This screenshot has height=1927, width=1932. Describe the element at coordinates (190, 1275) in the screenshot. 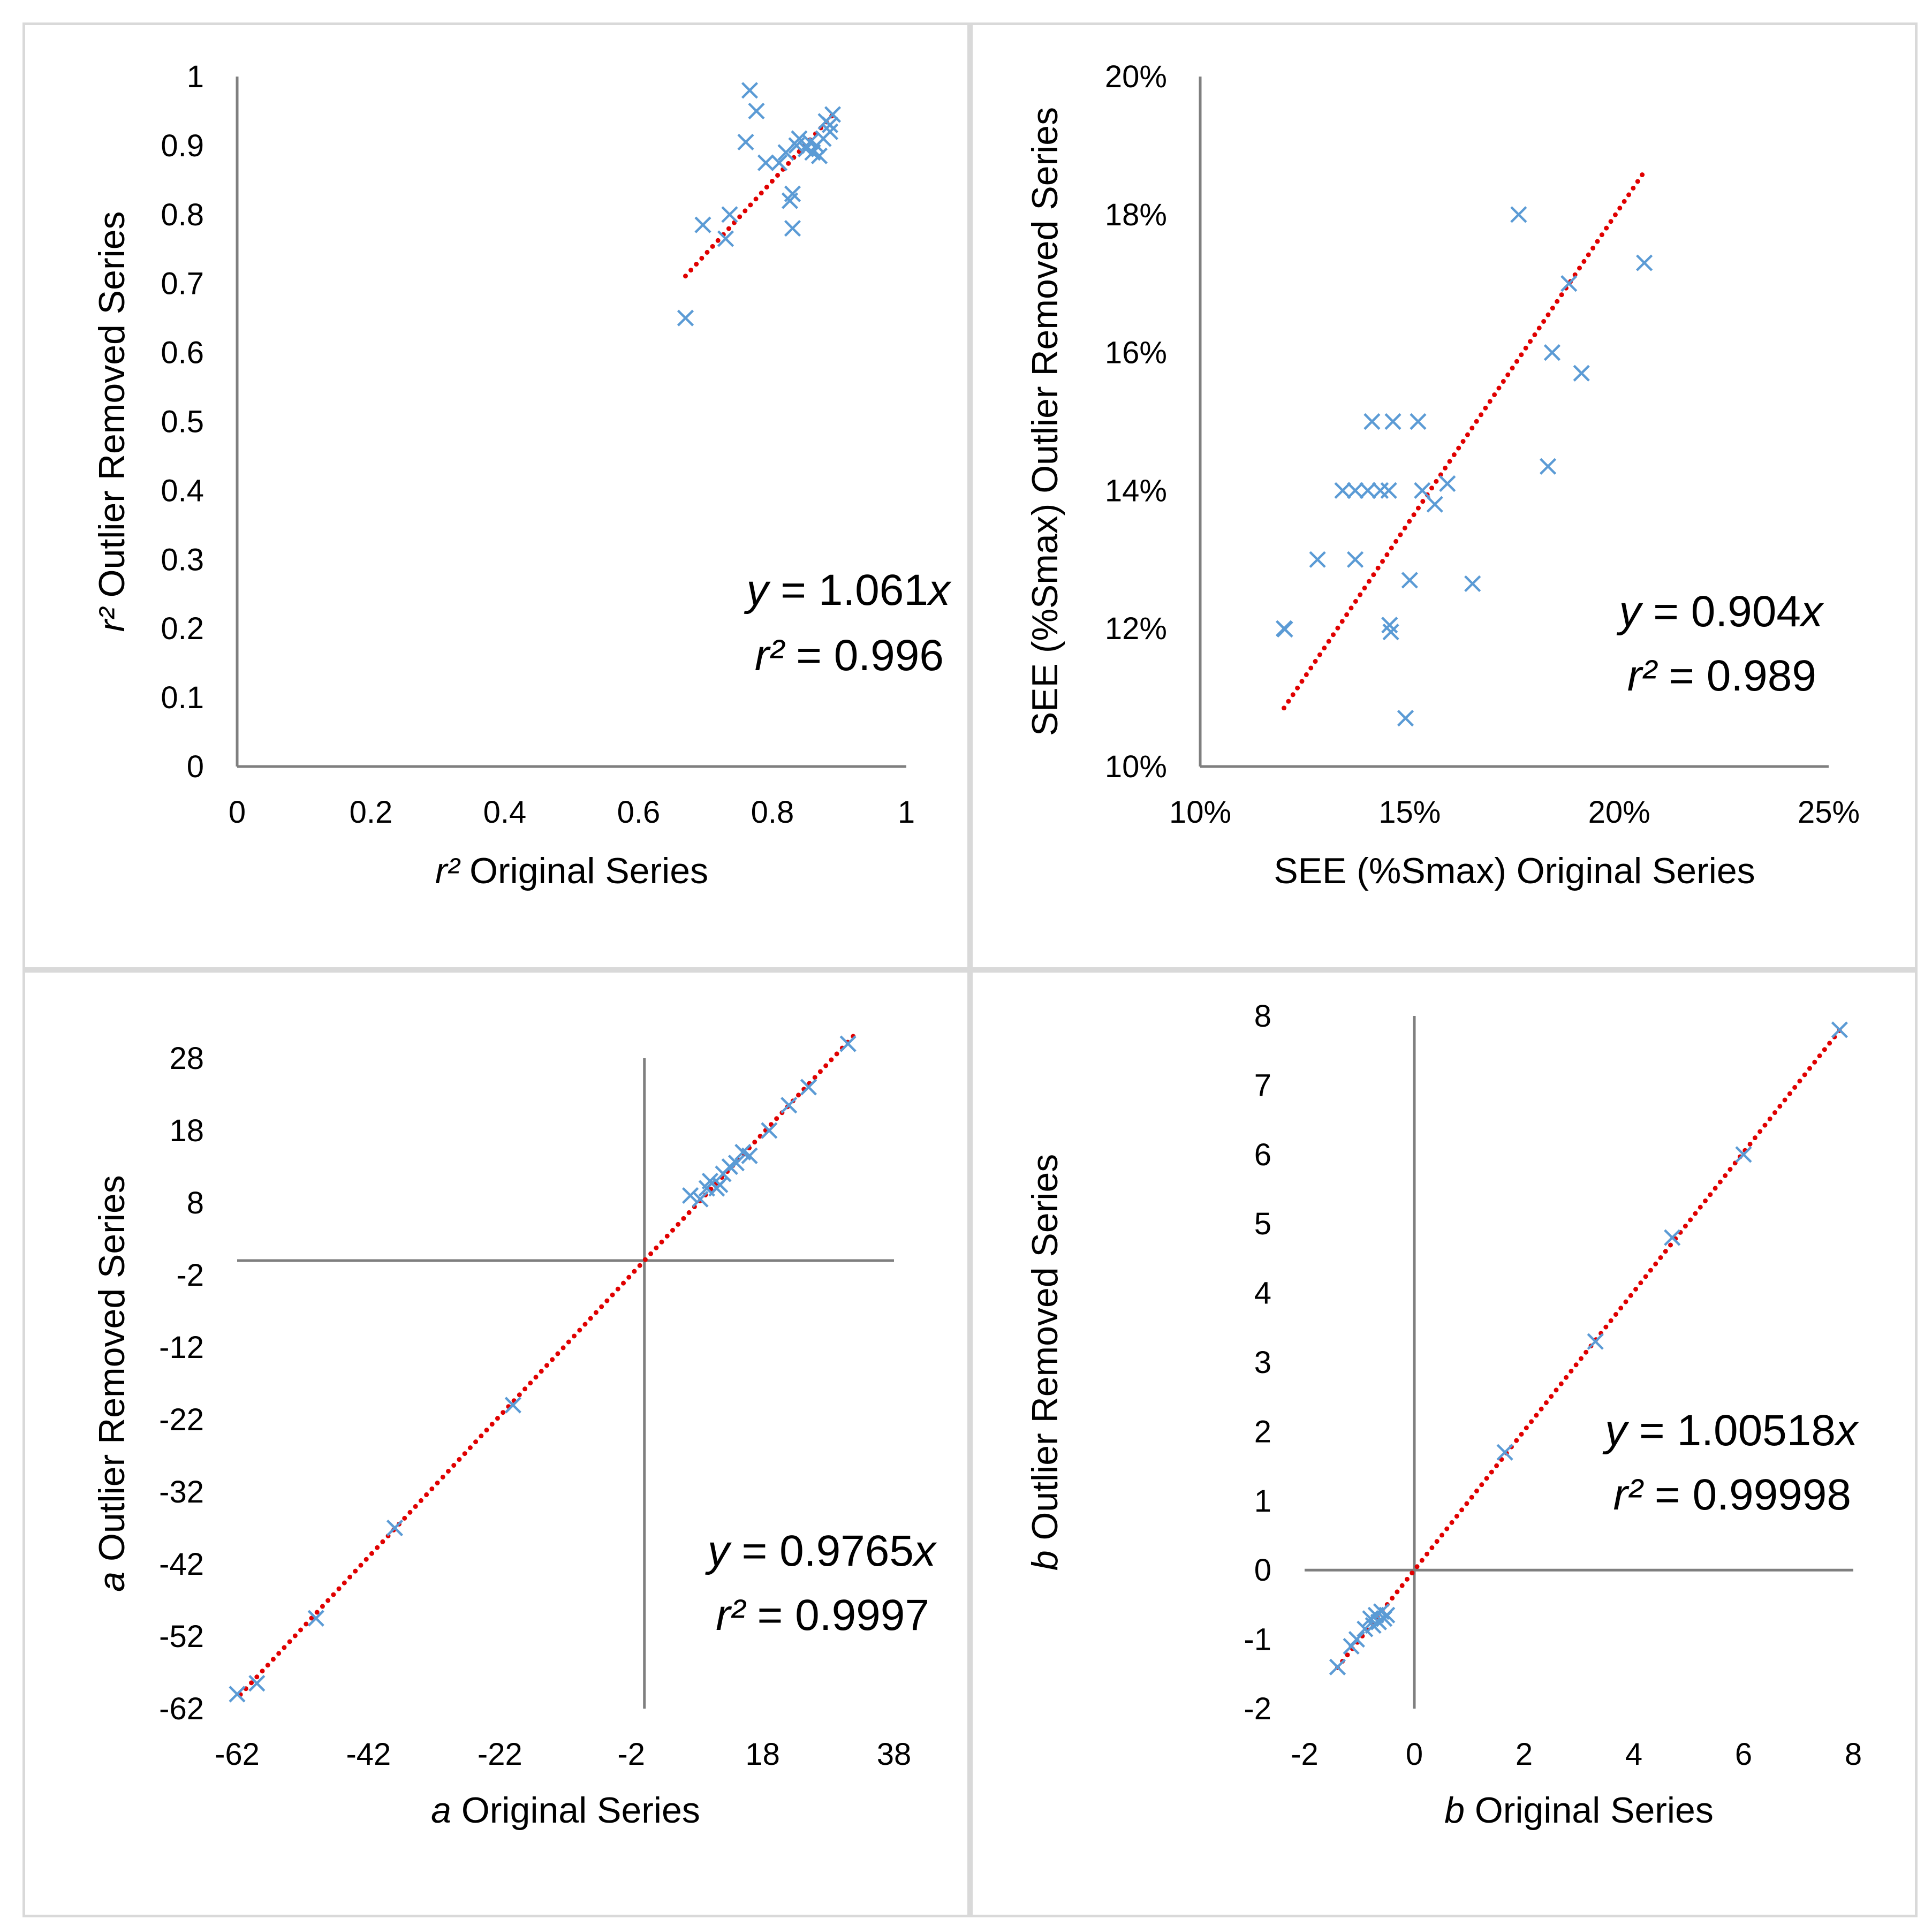

I see `y-tick-label: -2` at that location.